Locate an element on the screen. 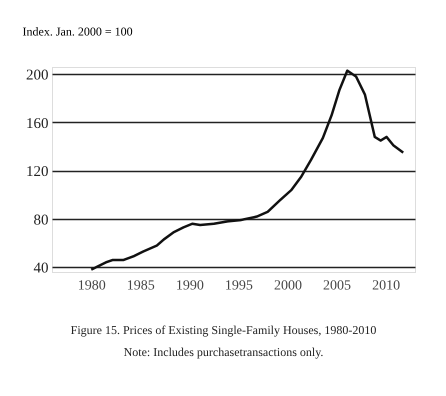 This screenshot has width=446, height=396. y-tick-label: 80 is located at coordinates (41, 220).